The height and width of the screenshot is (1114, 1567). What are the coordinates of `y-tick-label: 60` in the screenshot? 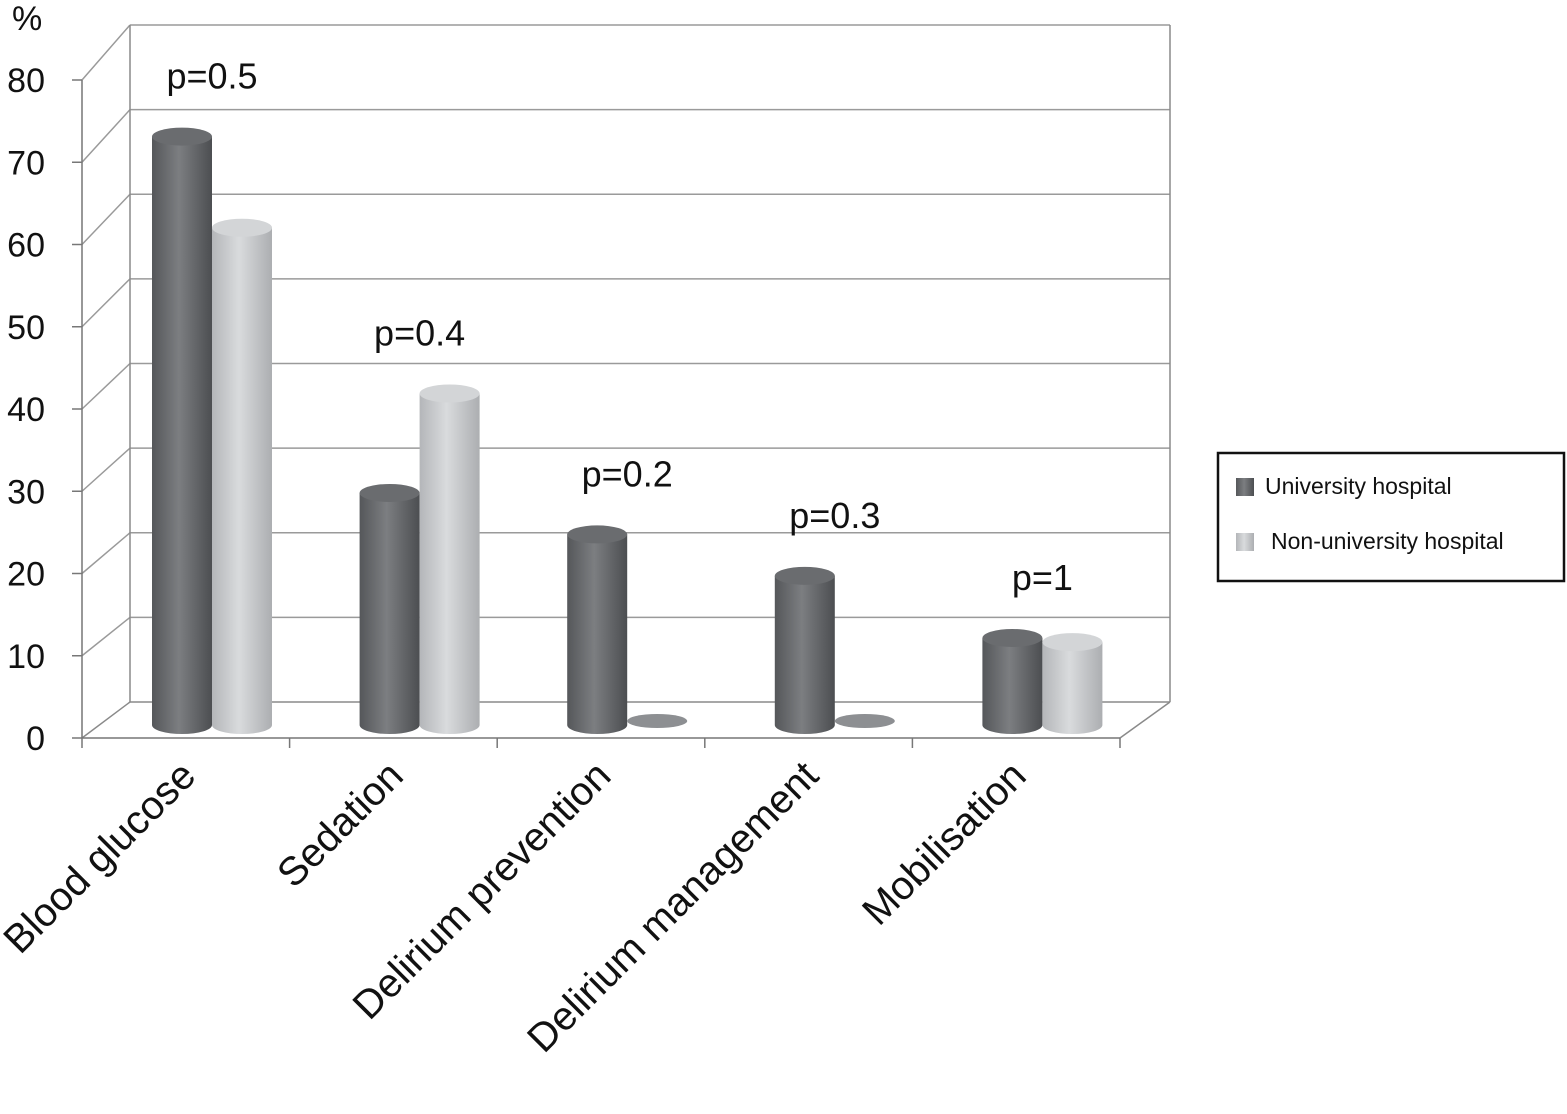 It's located at (26, 246).